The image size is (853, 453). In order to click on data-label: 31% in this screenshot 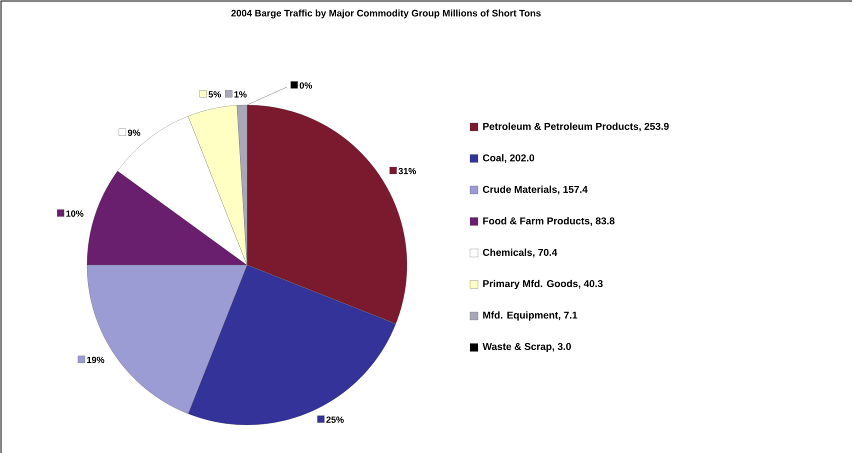, I will do `click(407, 171)`.